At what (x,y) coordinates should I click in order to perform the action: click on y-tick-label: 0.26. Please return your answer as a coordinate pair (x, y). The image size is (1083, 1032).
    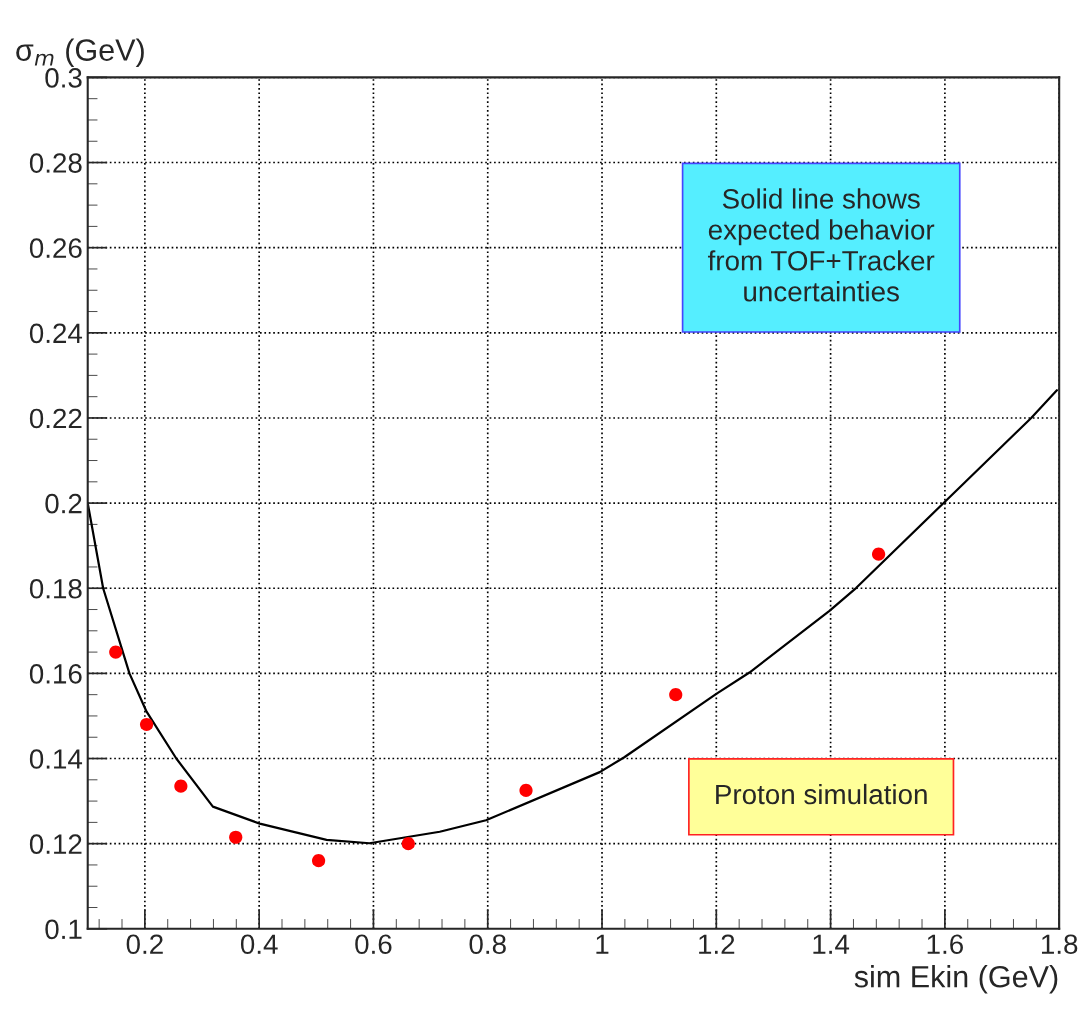
    Looking at the image, I should click on (55, 248).